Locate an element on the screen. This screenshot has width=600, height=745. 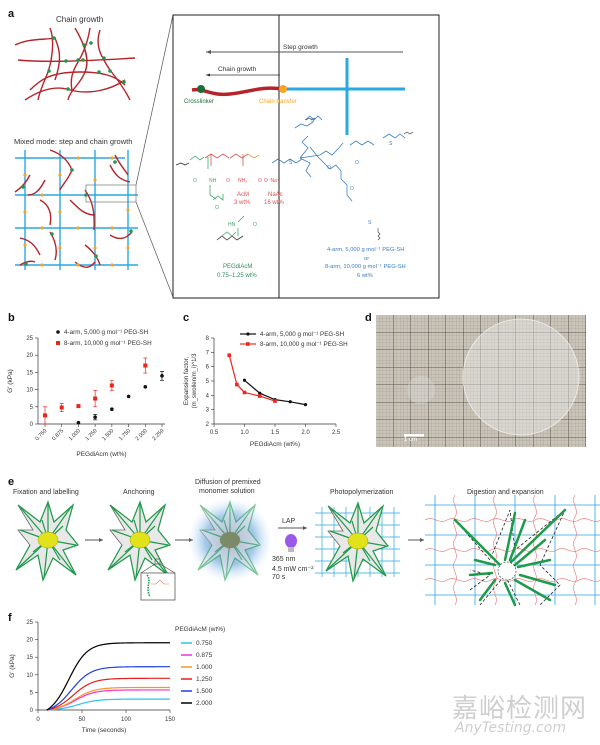
panel-d-label: d is located at coordinates (368, 318).